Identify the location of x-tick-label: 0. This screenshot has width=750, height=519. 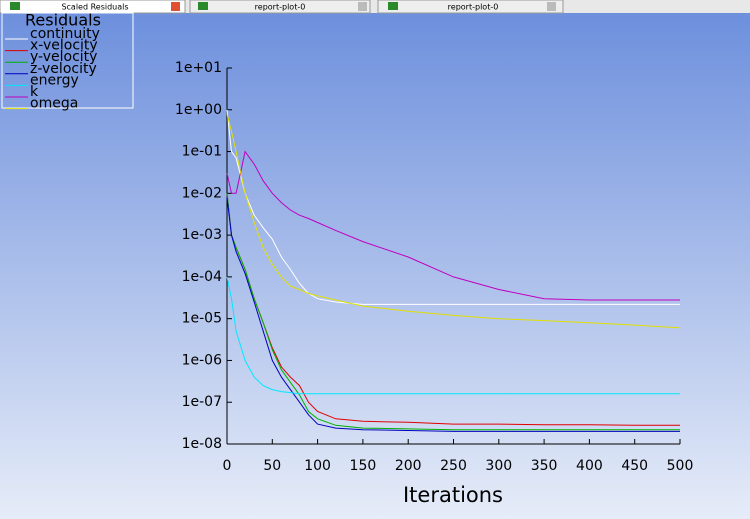
(227, 466).